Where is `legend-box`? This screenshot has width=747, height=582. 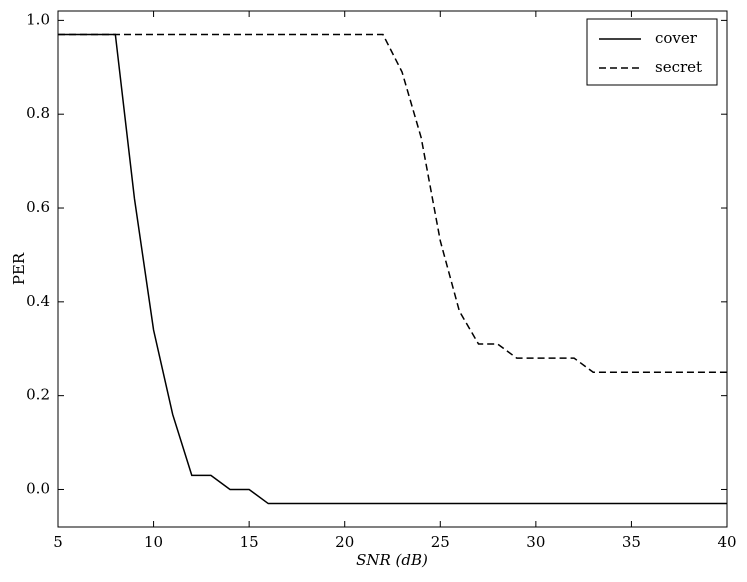 legend-box is located at coordinates (652, 52).